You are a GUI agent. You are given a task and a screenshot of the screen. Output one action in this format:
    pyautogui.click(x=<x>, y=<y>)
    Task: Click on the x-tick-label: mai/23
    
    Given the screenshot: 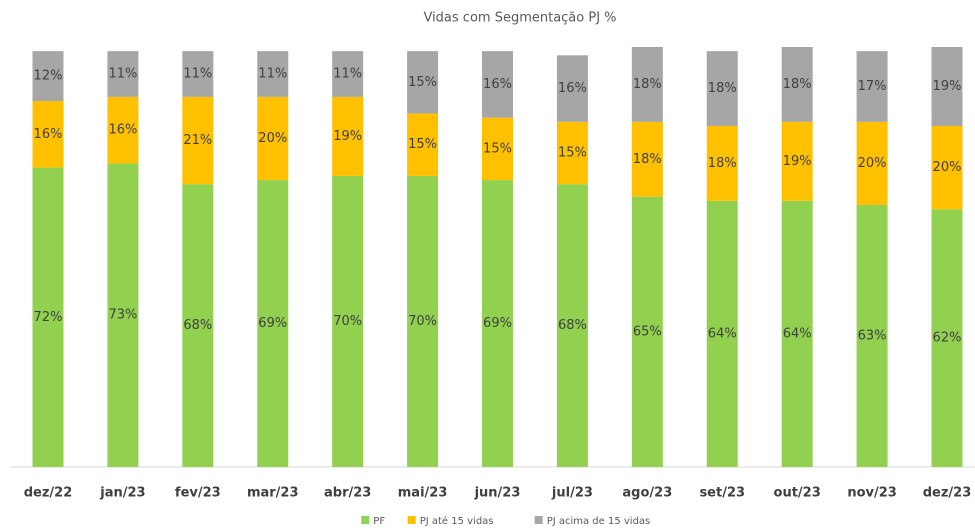 What is the action you would take?
    pyautogui.click(x=423, y=493)
    